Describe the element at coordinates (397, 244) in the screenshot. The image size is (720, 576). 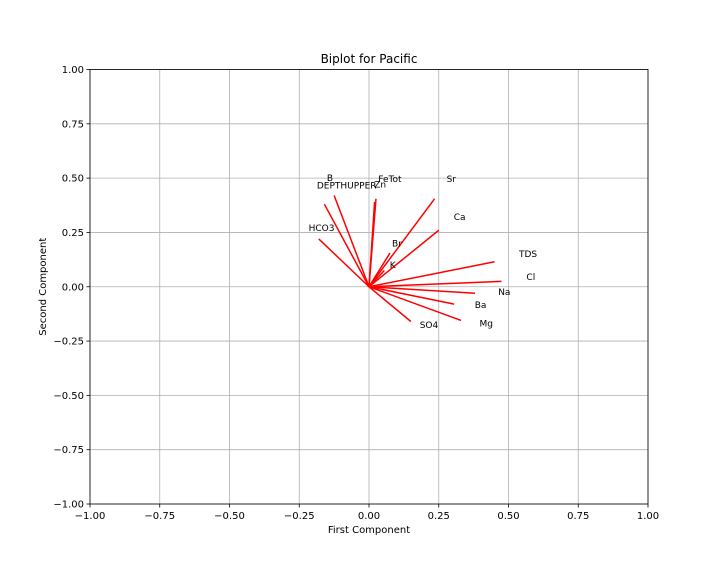
I see `vector-label-br: Br` at that location.